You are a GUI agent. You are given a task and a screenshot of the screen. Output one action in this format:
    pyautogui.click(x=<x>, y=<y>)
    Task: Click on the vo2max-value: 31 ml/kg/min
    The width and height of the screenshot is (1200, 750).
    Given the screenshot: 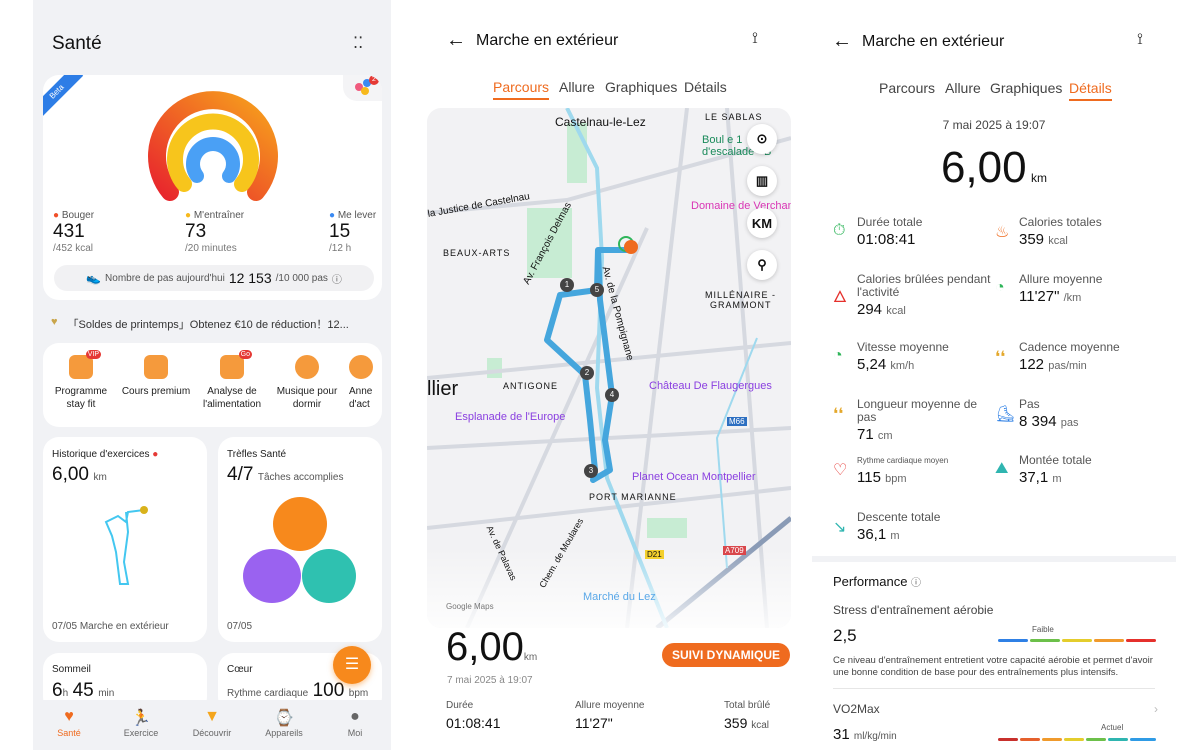 What is the action you would take?
    pyautogui.click(x=865, y=734)
    